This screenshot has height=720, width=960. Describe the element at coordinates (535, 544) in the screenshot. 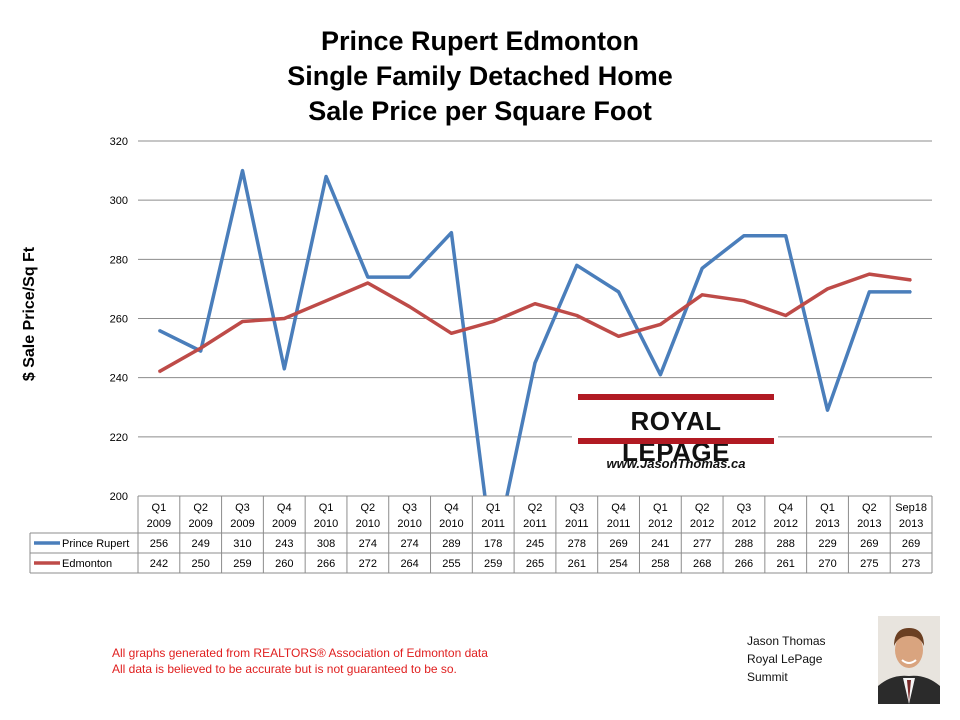

I see `table-value: 245` at that location.